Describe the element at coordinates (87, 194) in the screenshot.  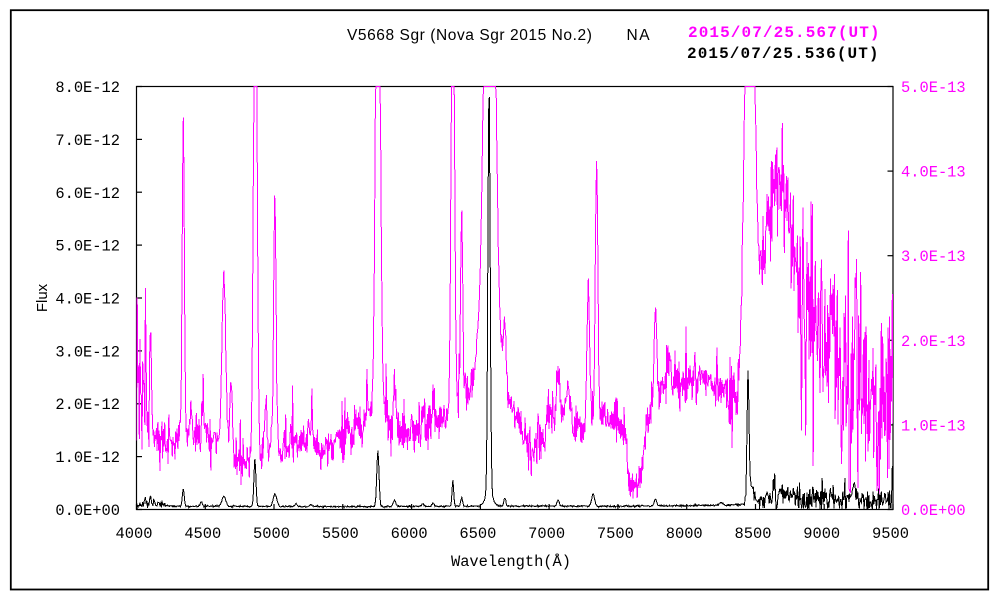
I see `svg-text: 6.0E-12` at that location.